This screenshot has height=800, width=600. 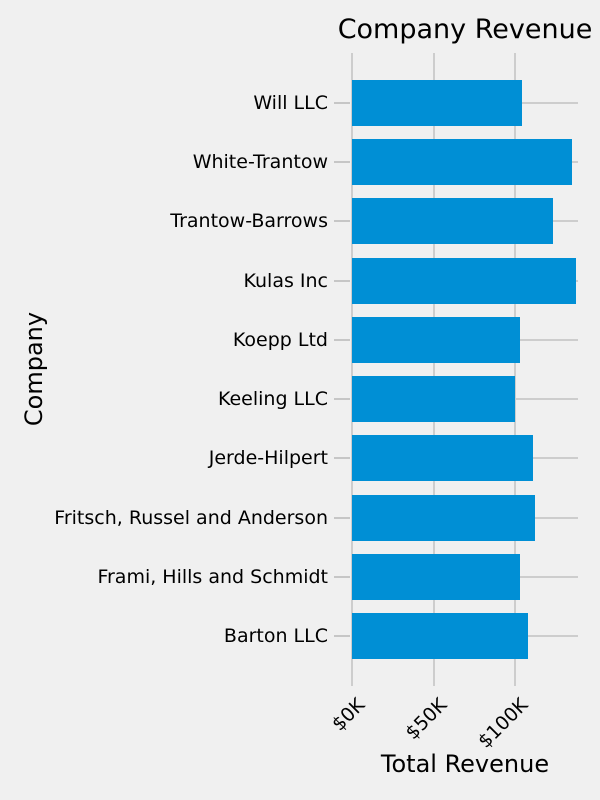 What do you see at coordinates (465, 764) in the screenshot?
I see `x-axis-label: Total Revenue` at bounding box center [465, 764].